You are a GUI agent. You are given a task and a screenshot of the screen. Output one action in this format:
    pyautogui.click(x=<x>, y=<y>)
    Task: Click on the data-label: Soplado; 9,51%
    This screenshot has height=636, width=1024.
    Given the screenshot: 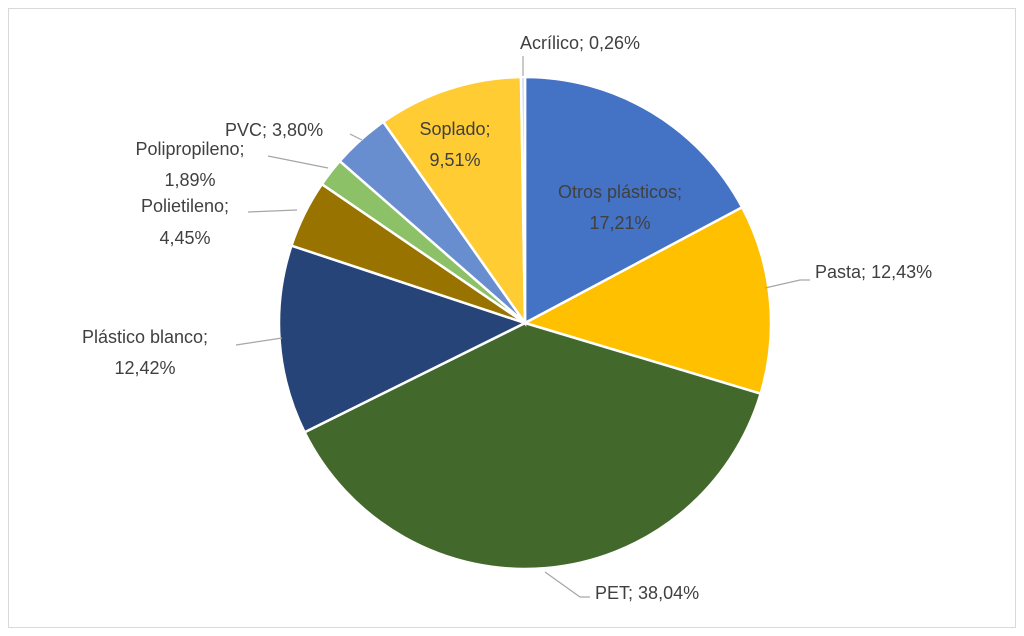 What is the action you would take?
    pyautogui.click(x=454, y=144)
    